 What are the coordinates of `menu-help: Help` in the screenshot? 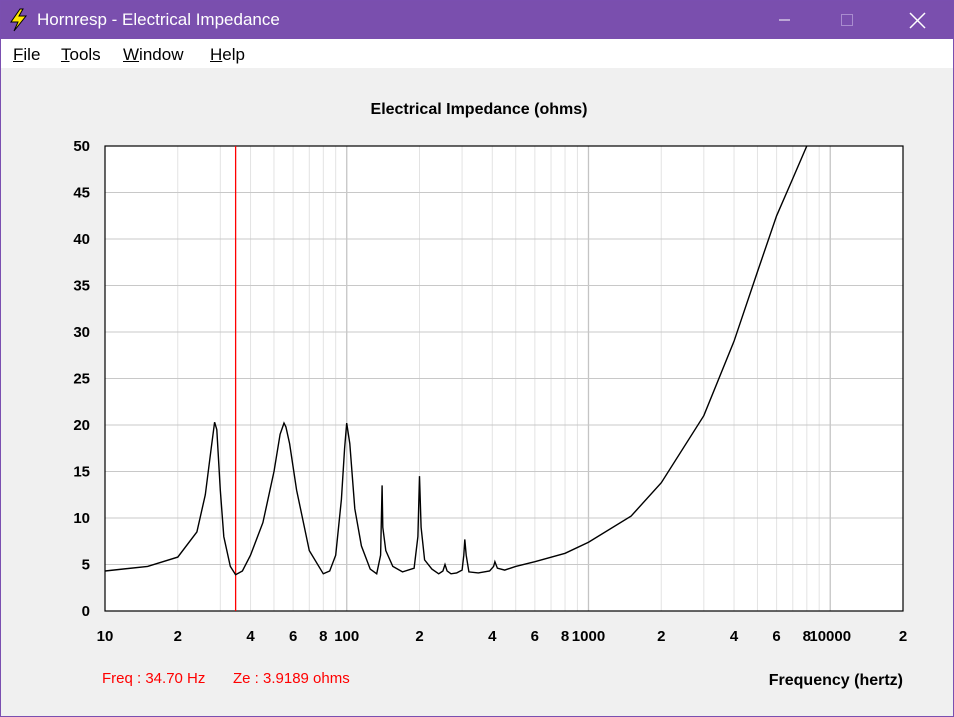 It's located at (227, 54).